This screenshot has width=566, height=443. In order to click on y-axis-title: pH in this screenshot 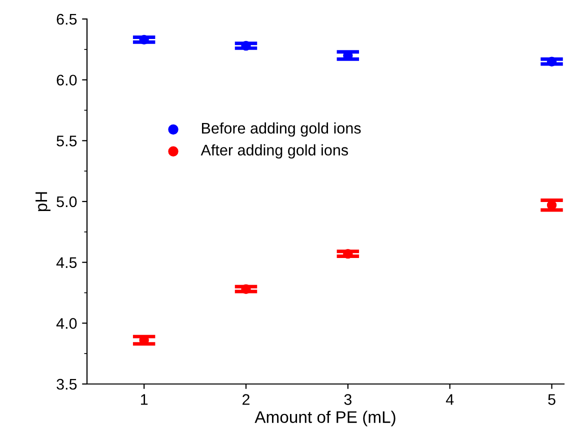, I will do `click(43, 202)`.